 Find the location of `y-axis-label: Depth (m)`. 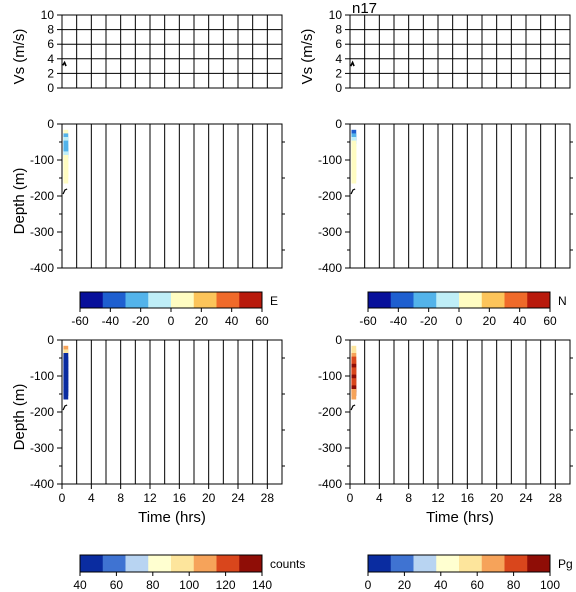

y-axis-label: Depth (m) is located at coordinates (19, 201).